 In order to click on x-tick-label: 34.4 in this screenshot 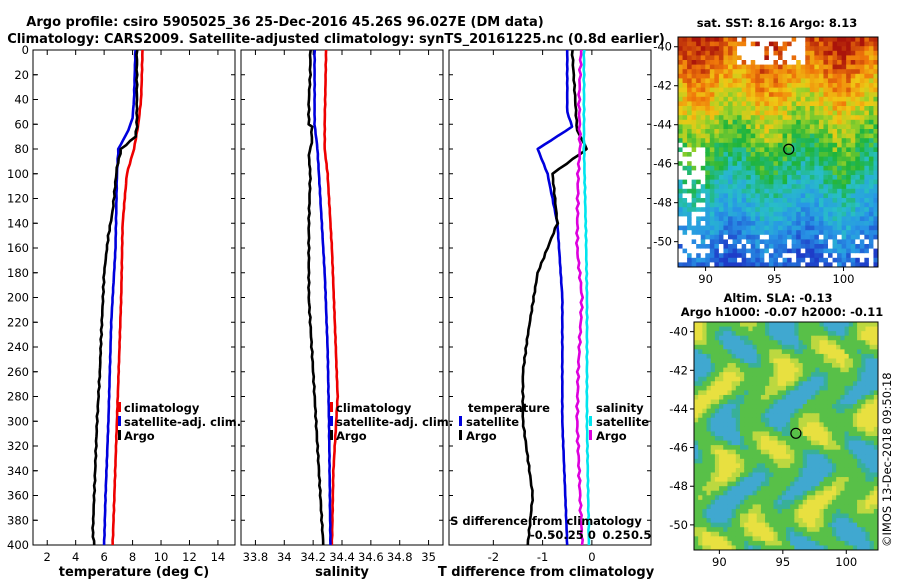, I will do `click(342, 557)`.